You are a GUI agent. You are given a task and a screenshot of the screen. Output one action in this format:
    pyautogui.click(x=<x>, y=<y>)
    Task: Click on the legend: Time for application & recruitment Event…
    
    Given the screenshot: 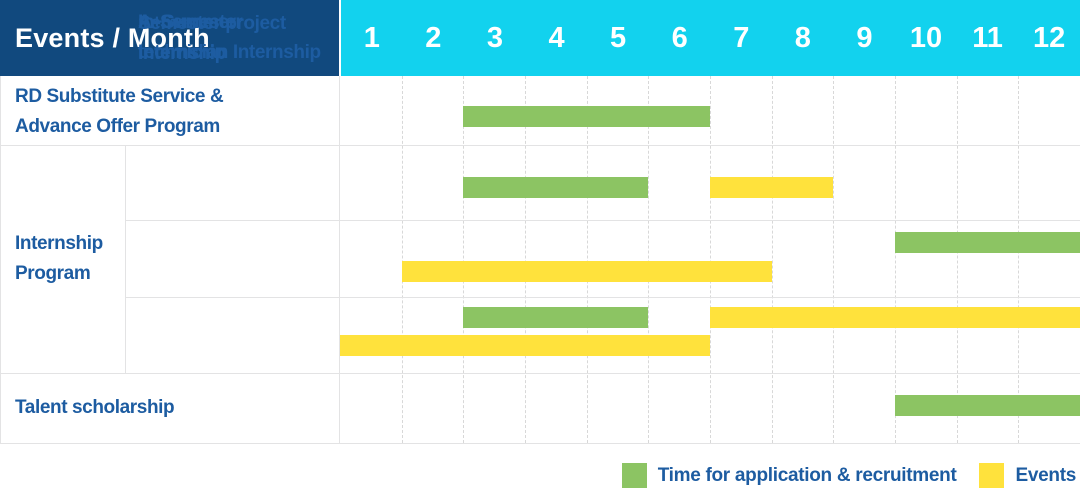 What is the action you would take?
    pyautogui.click(x=848, y=475)
    